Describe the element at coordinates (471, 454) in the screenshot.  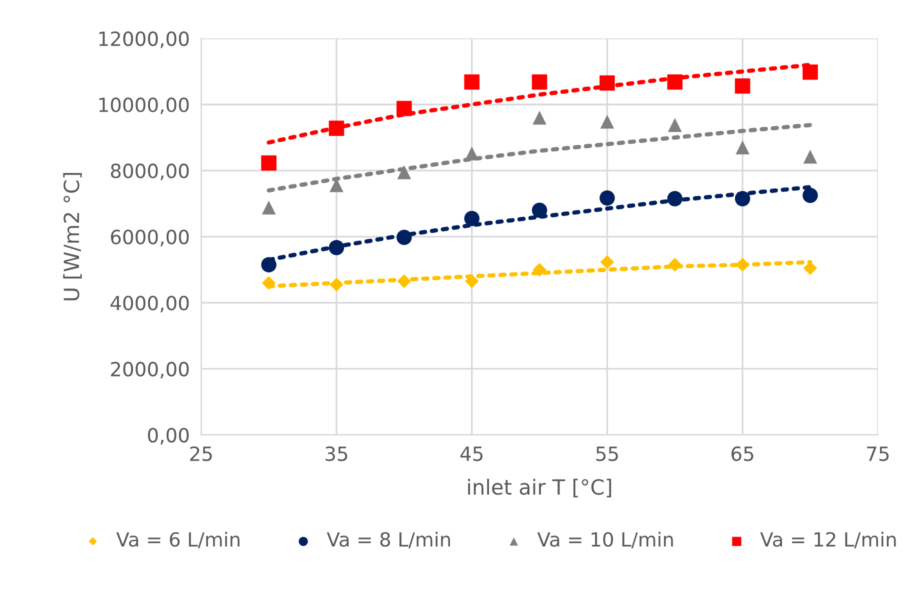
I see `x-tick-label: 45` at that location.